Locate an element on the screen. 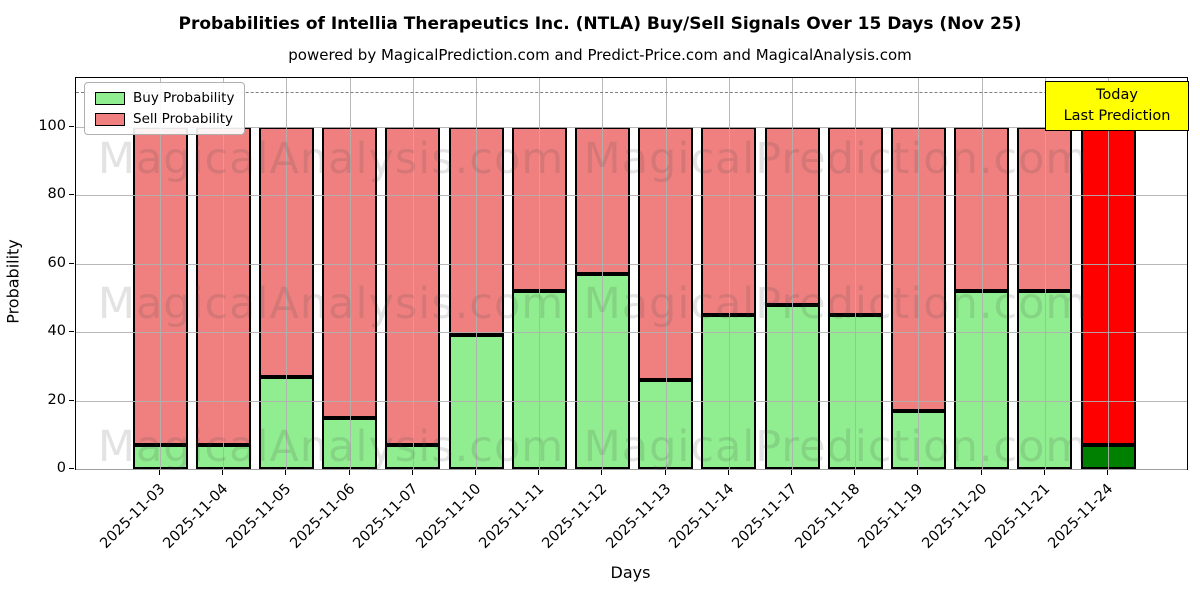 The image size is (1200, 600). x-tick-label-2025-11-18: 2025-11-18 is located at coordinates (828, 516).